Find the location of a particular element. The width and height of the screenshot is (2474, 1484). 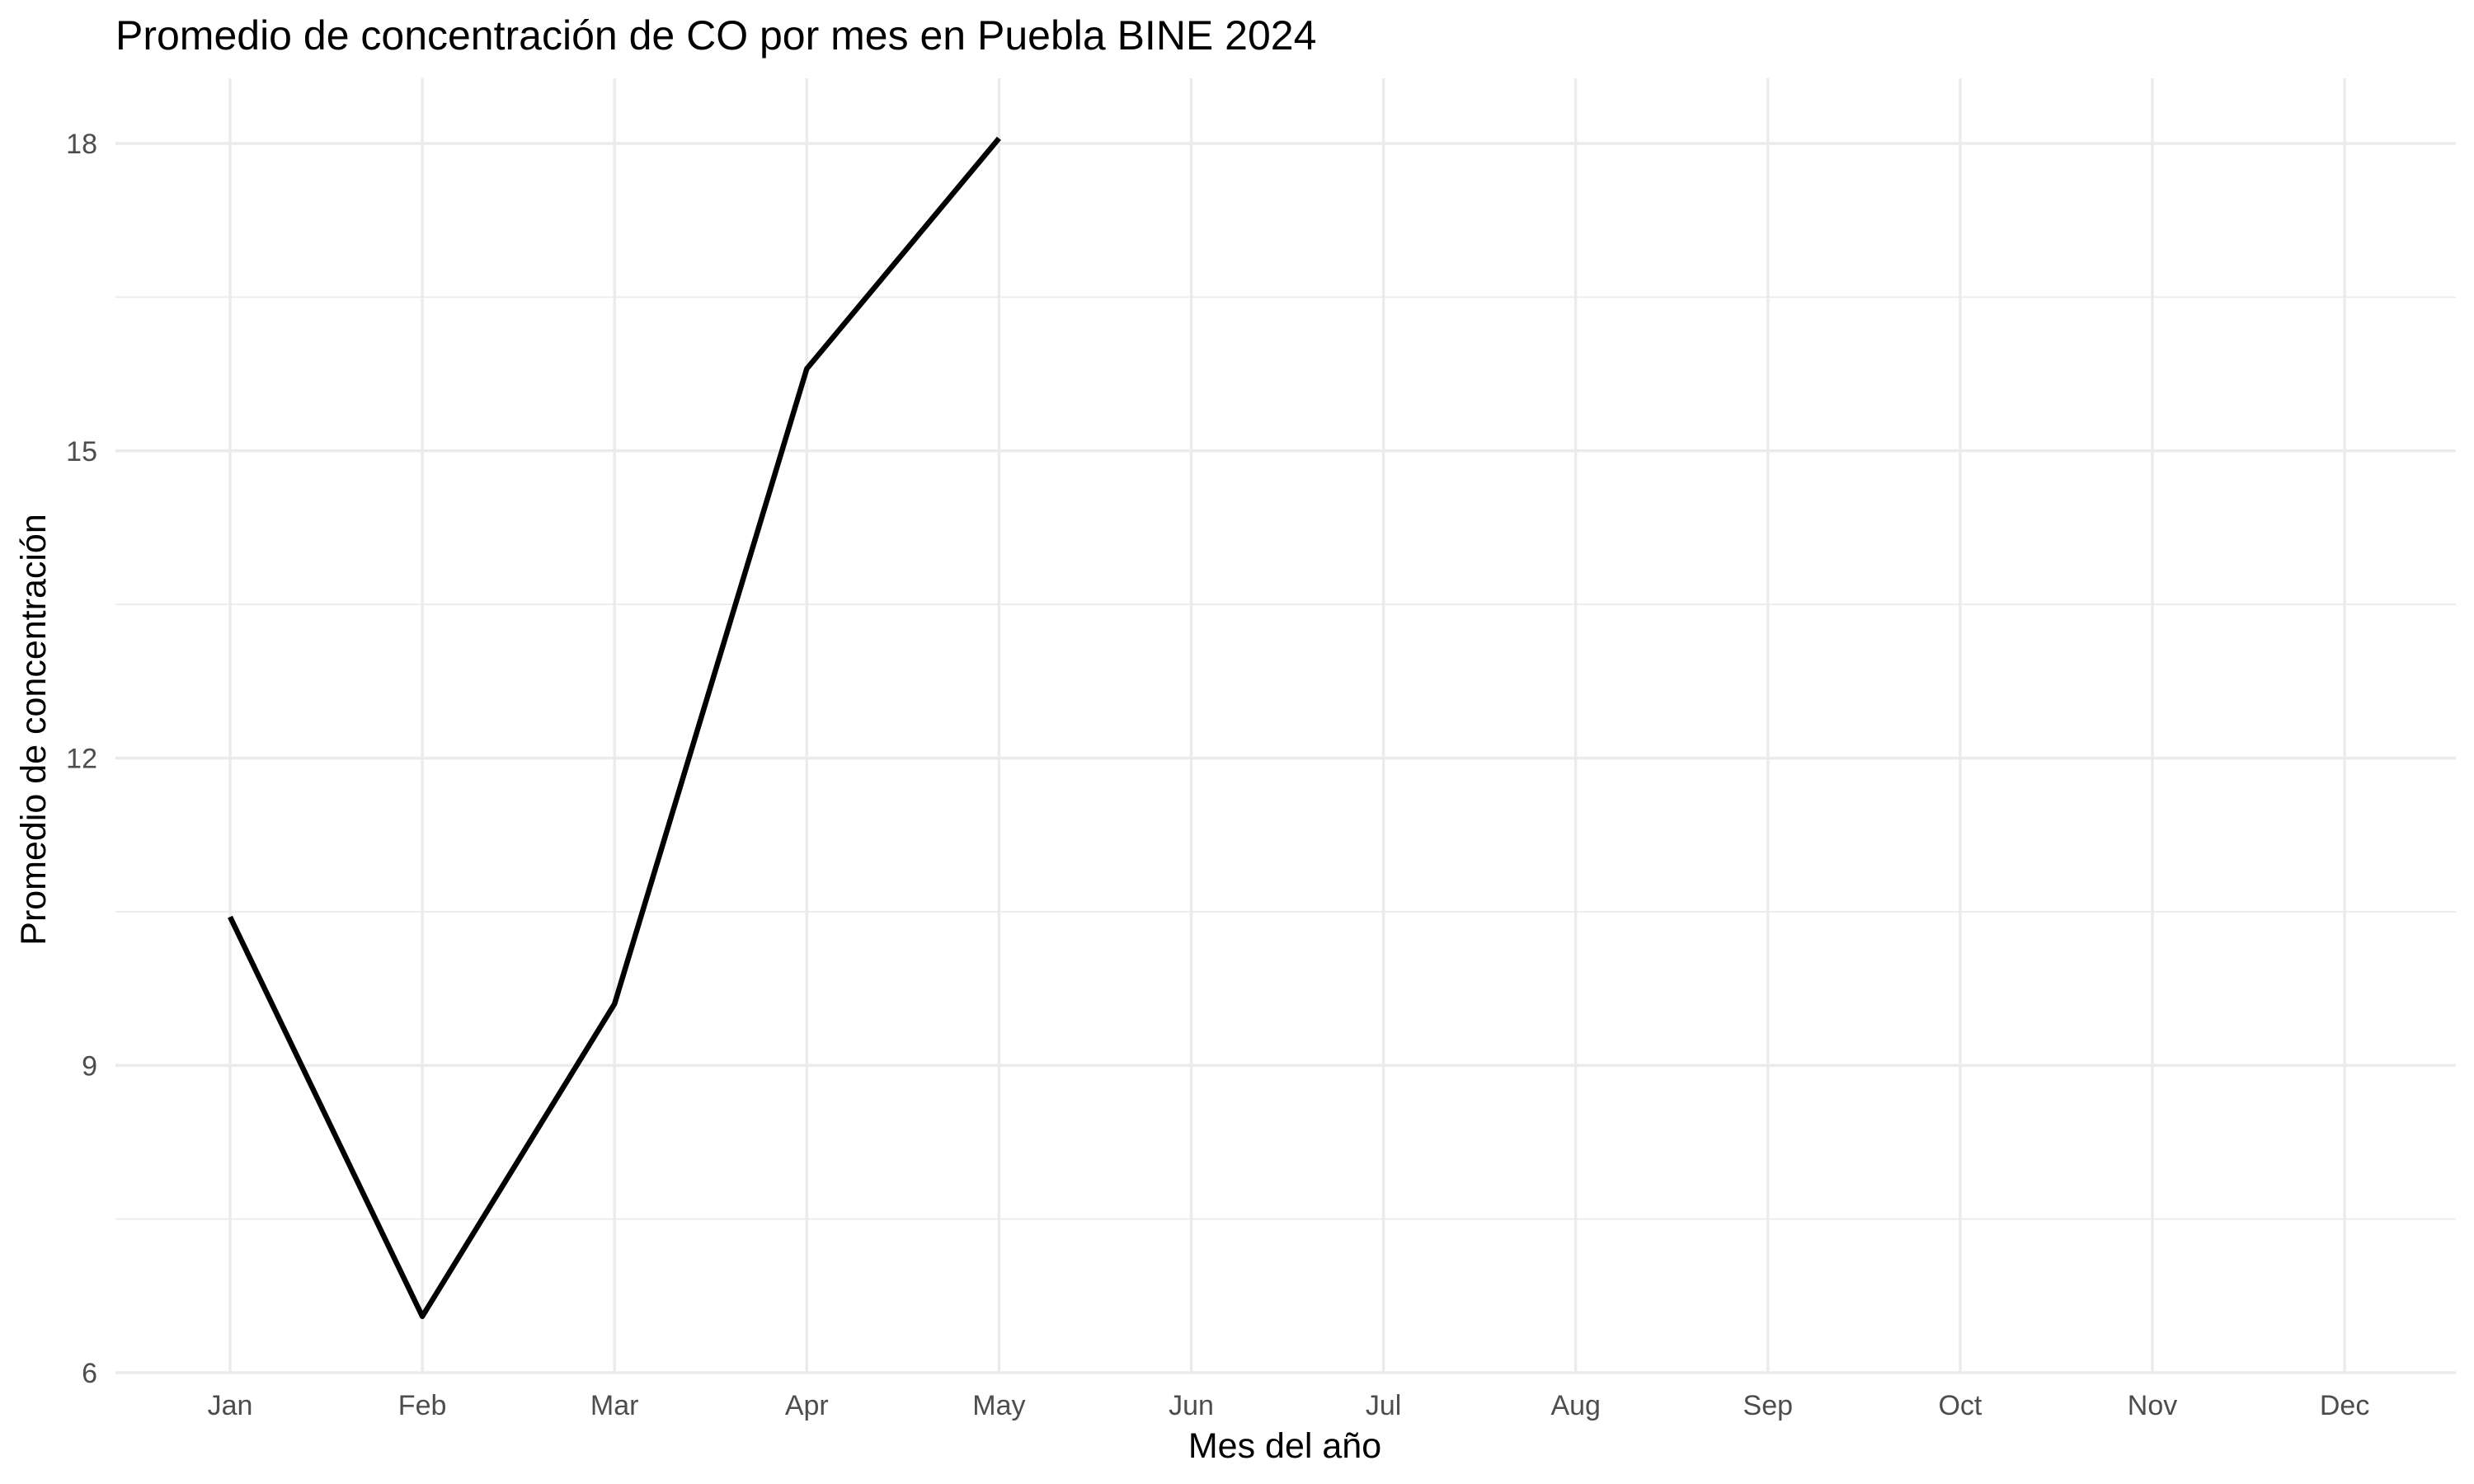

y-tick-label-4: 18 is located at coordinates (81, 144).